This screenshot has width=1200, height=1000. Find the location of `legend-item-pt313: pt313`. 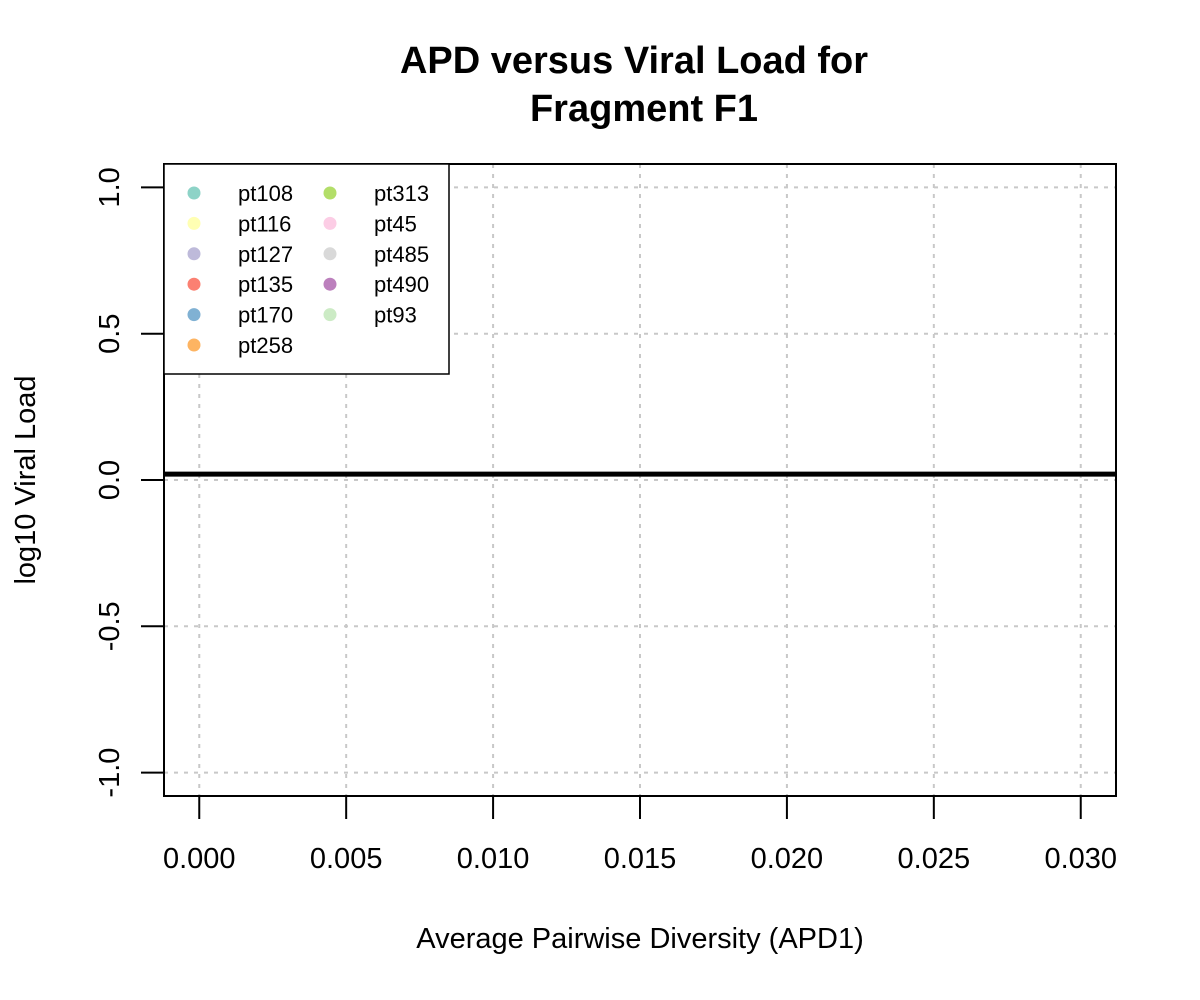

legend-item-pt313: pt313 is located at coordinates (376, 193).